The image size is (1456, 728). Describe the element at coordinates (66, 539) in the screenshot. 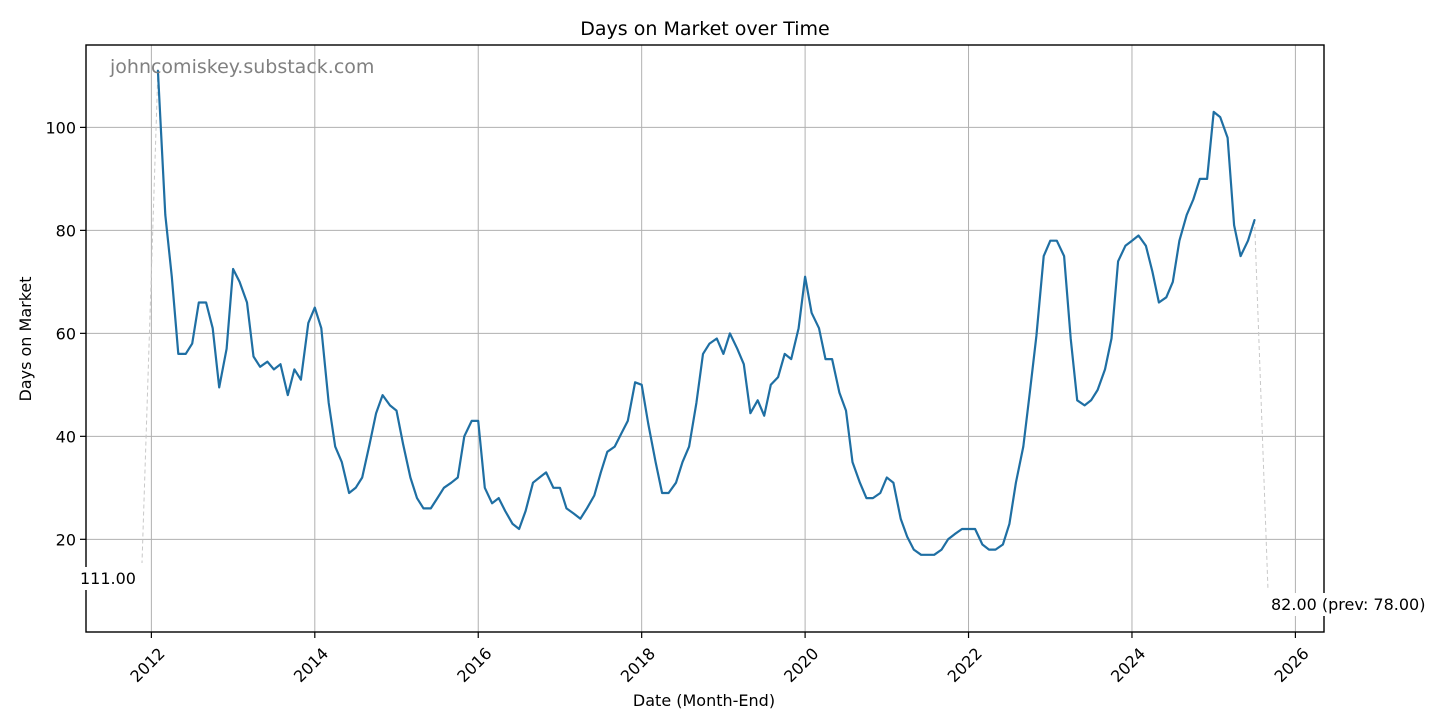

I see `y-tick-label: 20` at that location.